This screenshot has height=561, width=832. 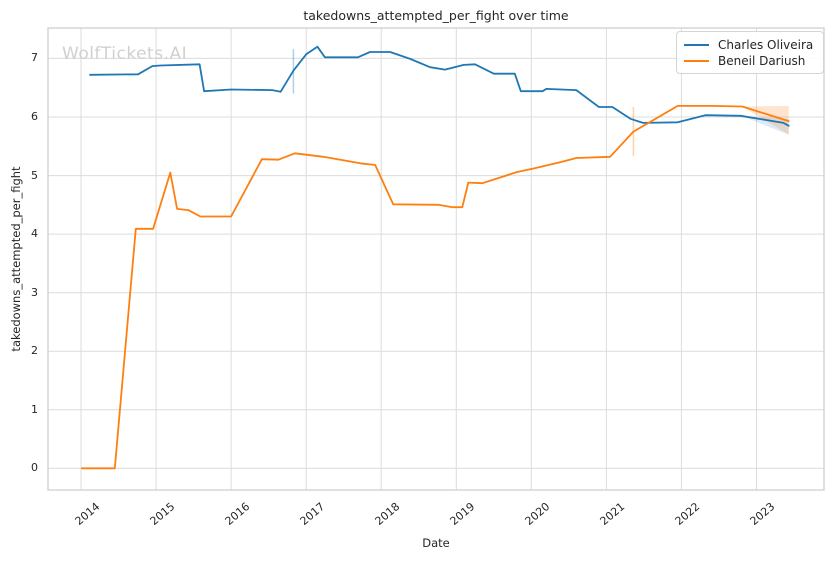 What do you see at coordinates (436, 15) in the screenshot?
I see `chart-title: takedowns_attempted_per_fight over time` at bounding box center [436, 15].